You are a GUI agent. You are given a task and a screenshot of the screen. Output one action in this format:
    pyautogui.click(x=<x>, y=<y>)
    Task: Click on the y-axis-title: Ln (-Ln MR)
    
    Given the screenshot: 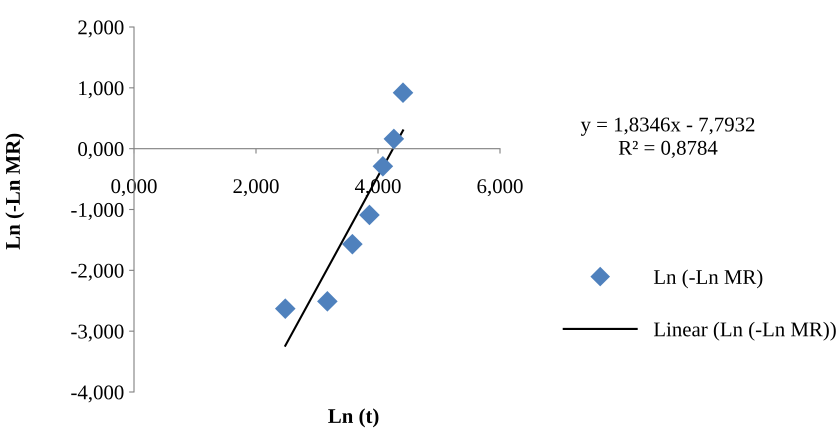 What is the action you would take?
    pyautogui.click(x=14, y=192)
    